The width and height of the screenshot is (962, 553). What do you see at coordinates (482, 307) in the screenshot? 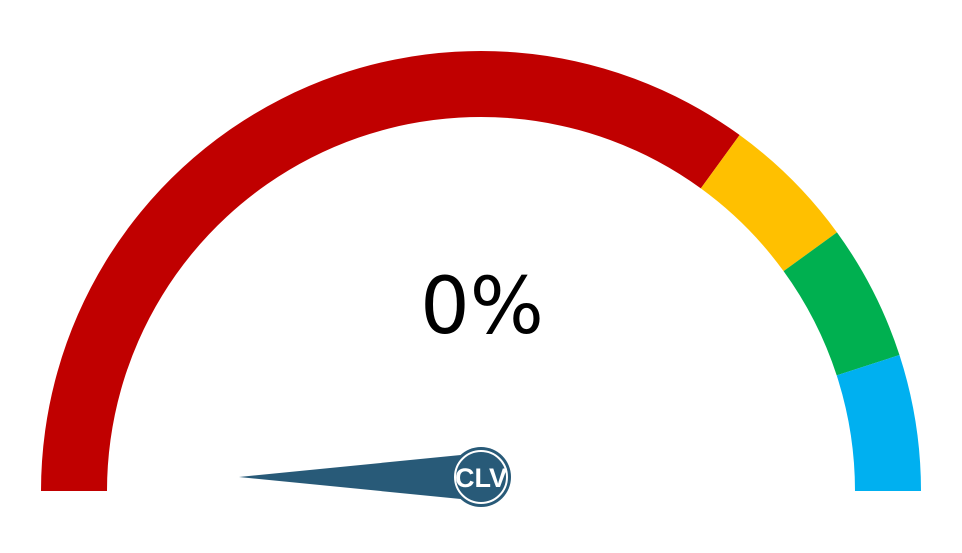
I see `gauge-value-label: 0%` at bounding box center [482, 307].